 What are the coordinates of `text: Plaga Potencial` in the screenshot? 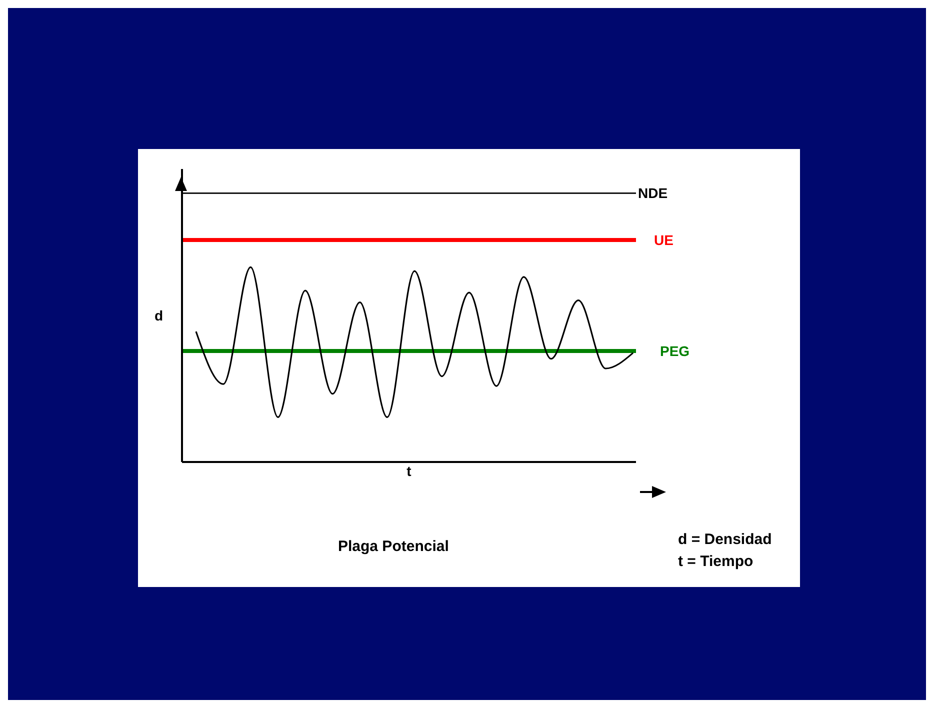 It's located at (393, 546).